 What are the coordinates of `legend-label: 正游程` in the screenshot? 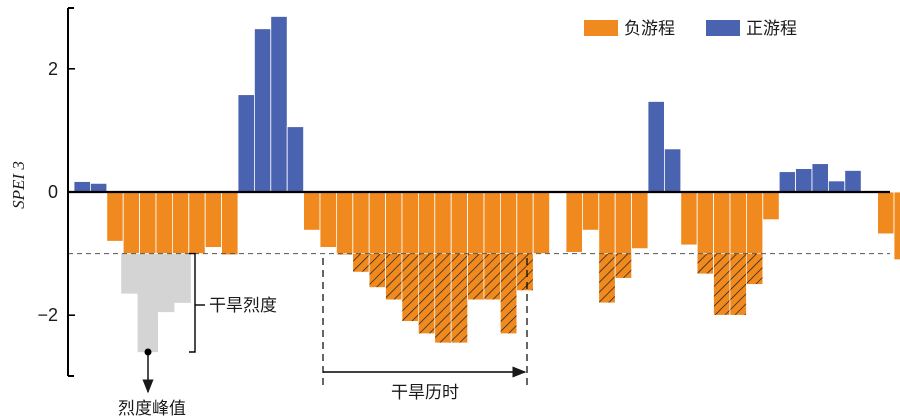 It's located at (771, 29).